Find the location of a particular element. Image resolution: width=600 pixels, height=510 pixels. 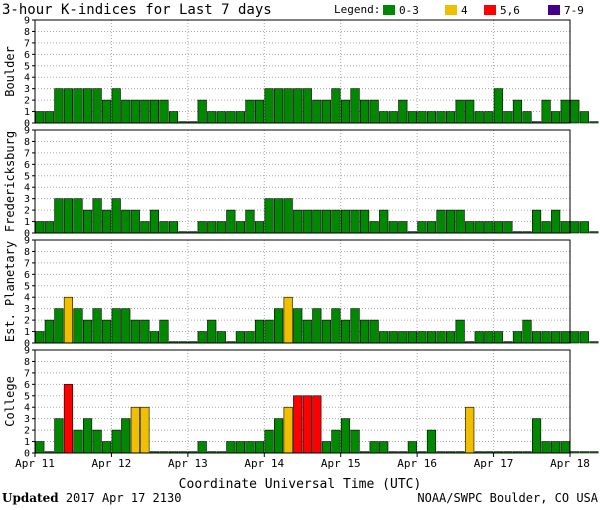

updated-value: 2017 Apr 17 2130 is located at coordinates (123, 498).